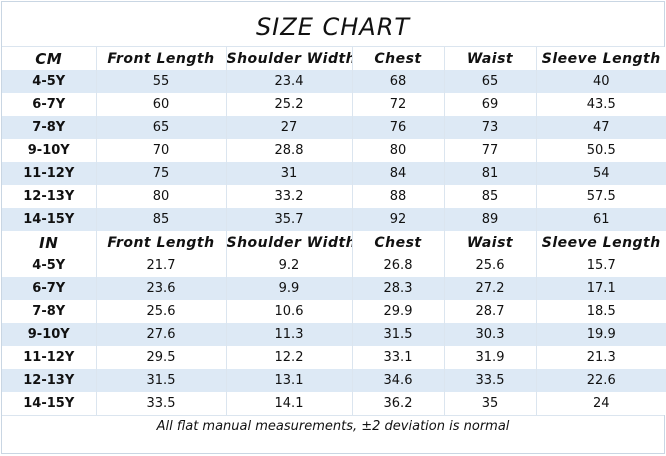  Describe the element at coordinates (490, 104) in the screenshot. I see `cell: 69` at that location.